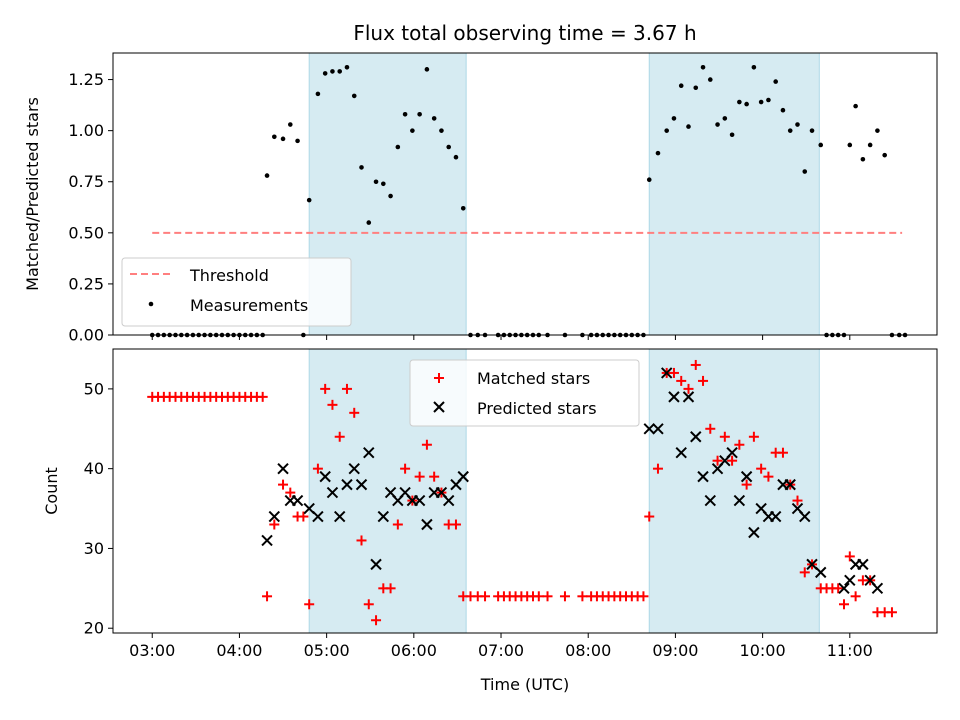 Image resolution: width=960 pixels, height=720 pixels. I want to click on count-legend-box, so click(524, 393).